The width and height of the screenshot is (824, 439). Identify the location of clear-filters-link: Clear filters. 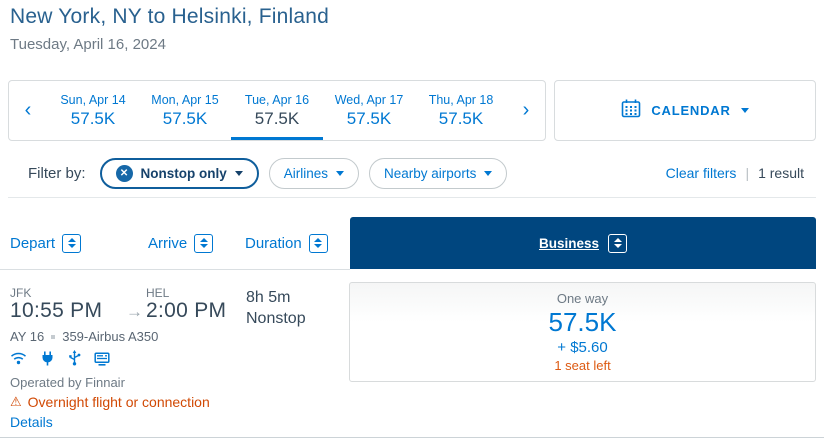
(701, 173).